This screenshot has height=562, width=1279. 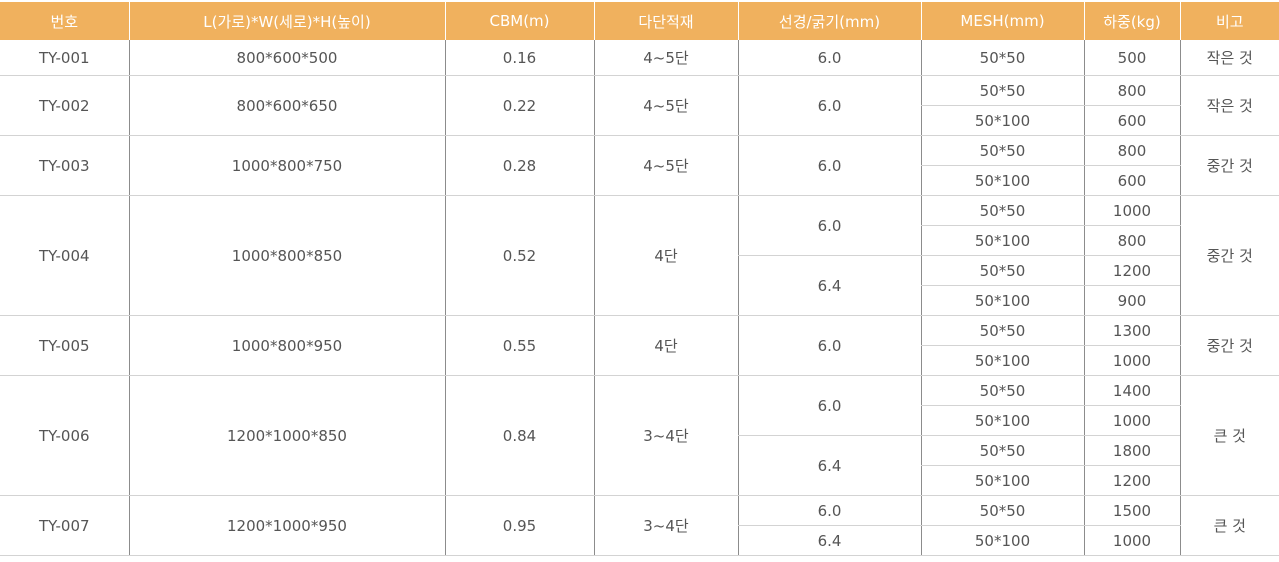 I want to click on cell-dimensions: 1200*1000*950, so click(x=286, y=525).